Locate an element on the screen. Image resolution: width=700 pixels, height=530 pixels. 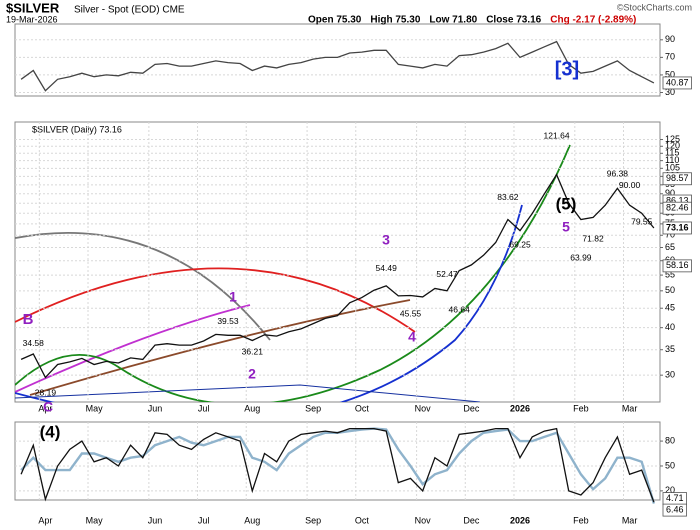
price-label: 52.47 is located at coordinates (447, 274).